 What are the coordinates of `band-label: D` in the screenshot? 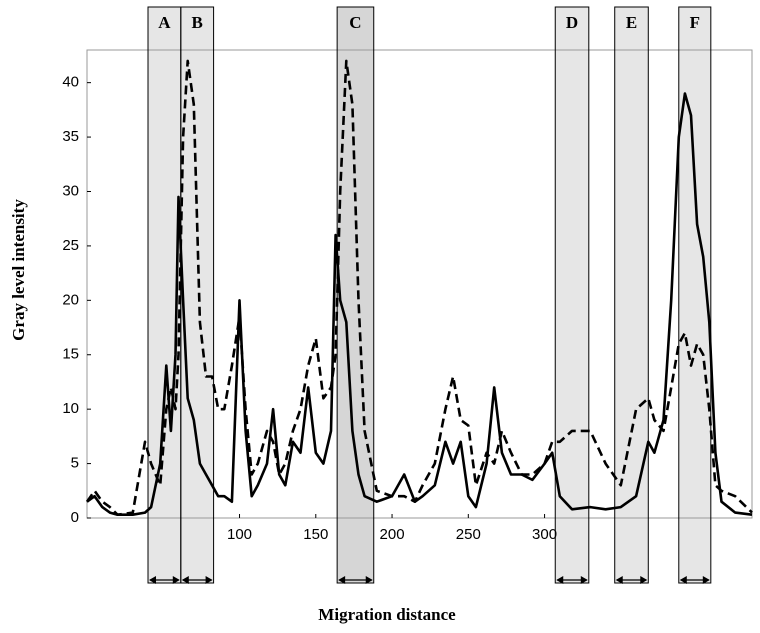 It's located at (572, 22).